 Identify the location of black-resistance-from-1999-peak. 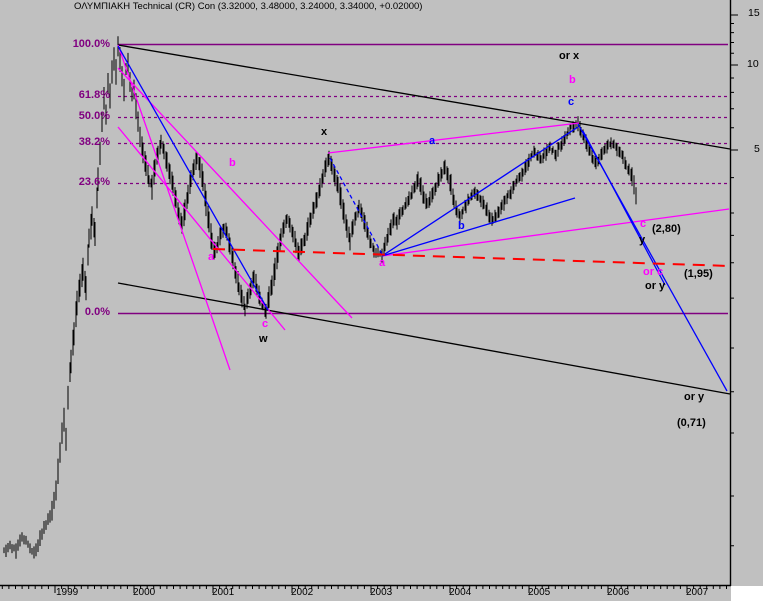
(424, 97).